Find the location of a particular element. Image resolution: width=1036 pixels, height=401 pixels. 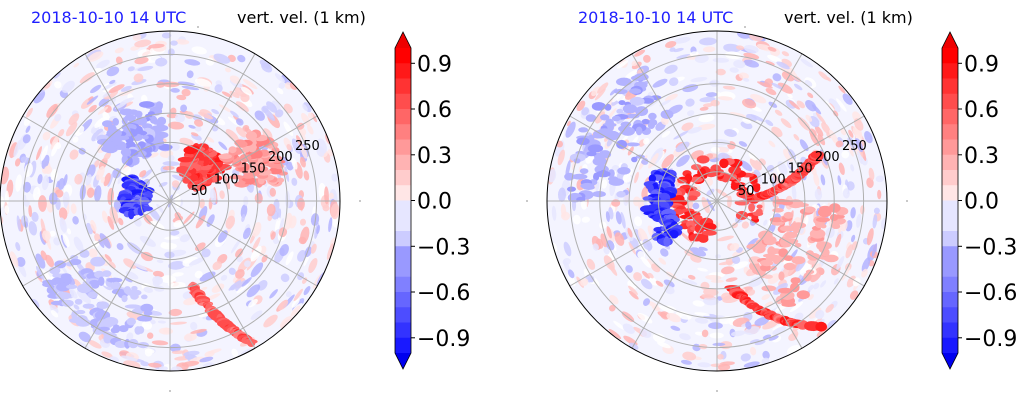

colorbar-extend-min is located at coordinates (950, 361).